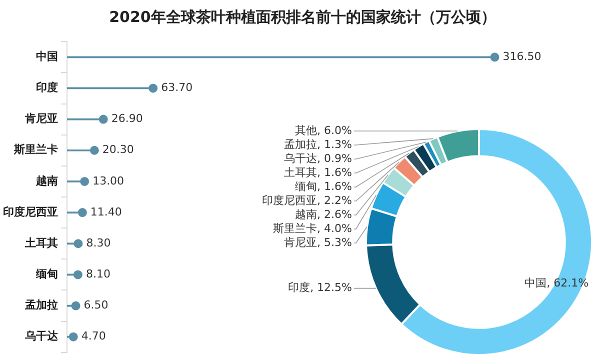  What do you see at coordinates (106, 211) in the screenshot?
I see `data-label: 11.40` at bounding box center [106, 211].